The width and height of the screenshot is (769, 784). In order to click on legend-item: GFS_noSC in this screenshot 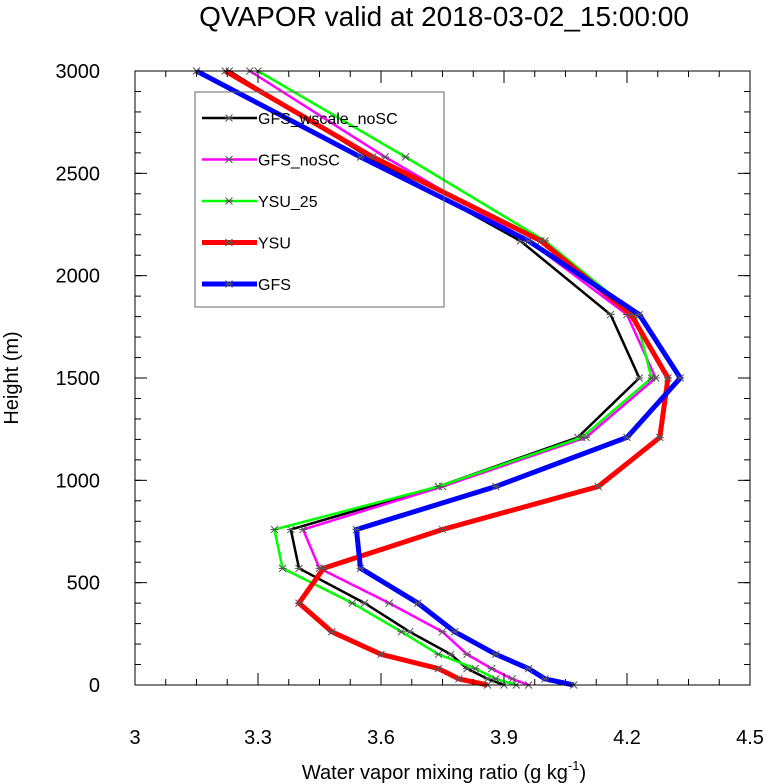, I will do `click(271, 161)`.